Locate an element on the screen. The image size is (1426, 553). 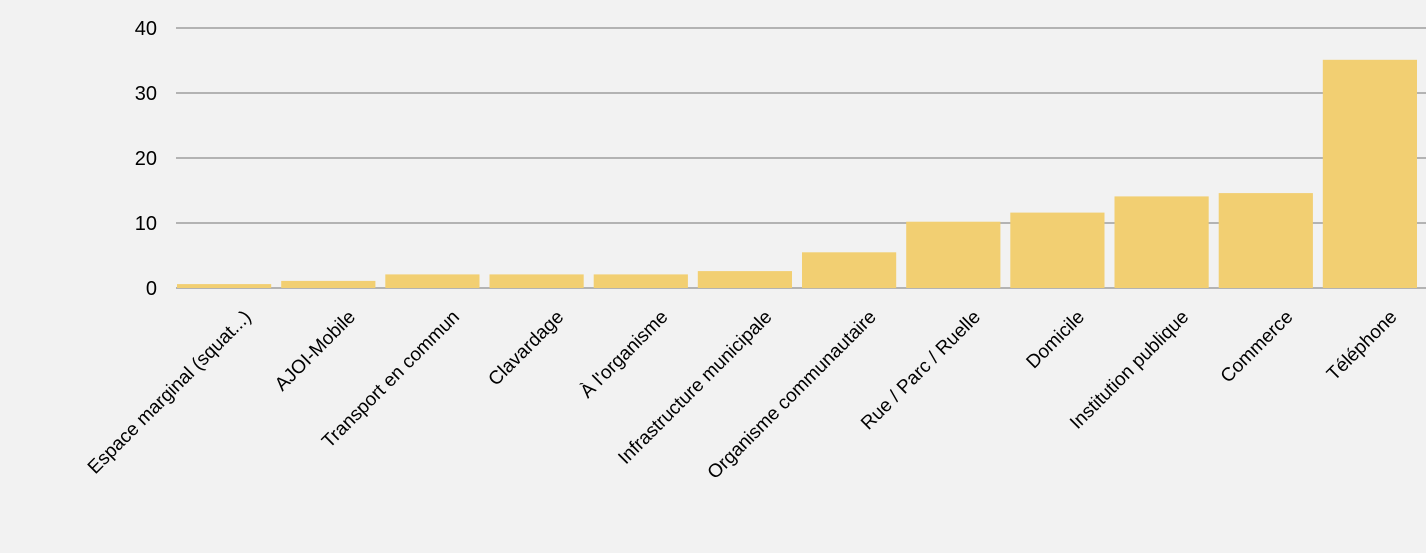
x-category-label: Clavardage is located at coordinates (527, 349).